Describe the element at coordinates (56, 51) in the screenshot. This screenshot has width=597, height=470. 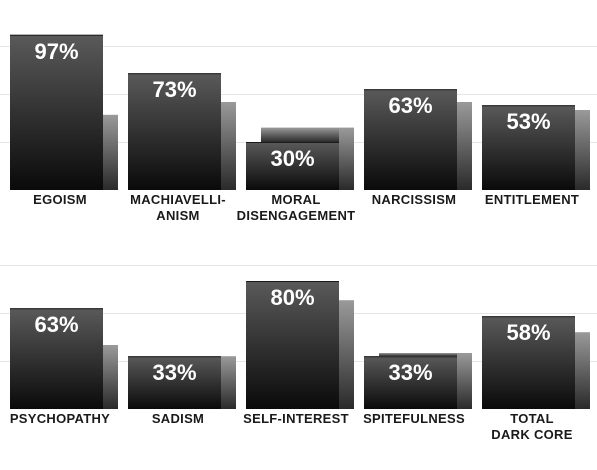
I see `value-label-row1-1: 97%` at that location.